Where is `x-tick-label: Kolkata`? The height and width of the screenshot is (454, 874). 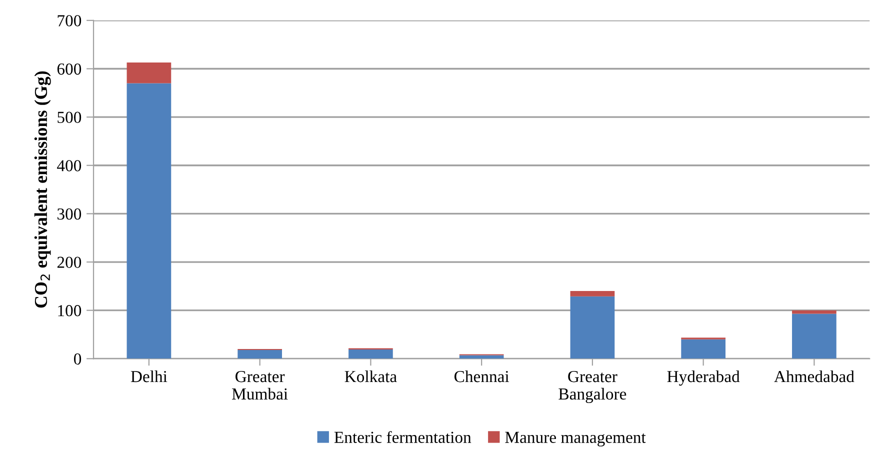
x-tick-label: Kolkata is located at coordinates (370, 376).